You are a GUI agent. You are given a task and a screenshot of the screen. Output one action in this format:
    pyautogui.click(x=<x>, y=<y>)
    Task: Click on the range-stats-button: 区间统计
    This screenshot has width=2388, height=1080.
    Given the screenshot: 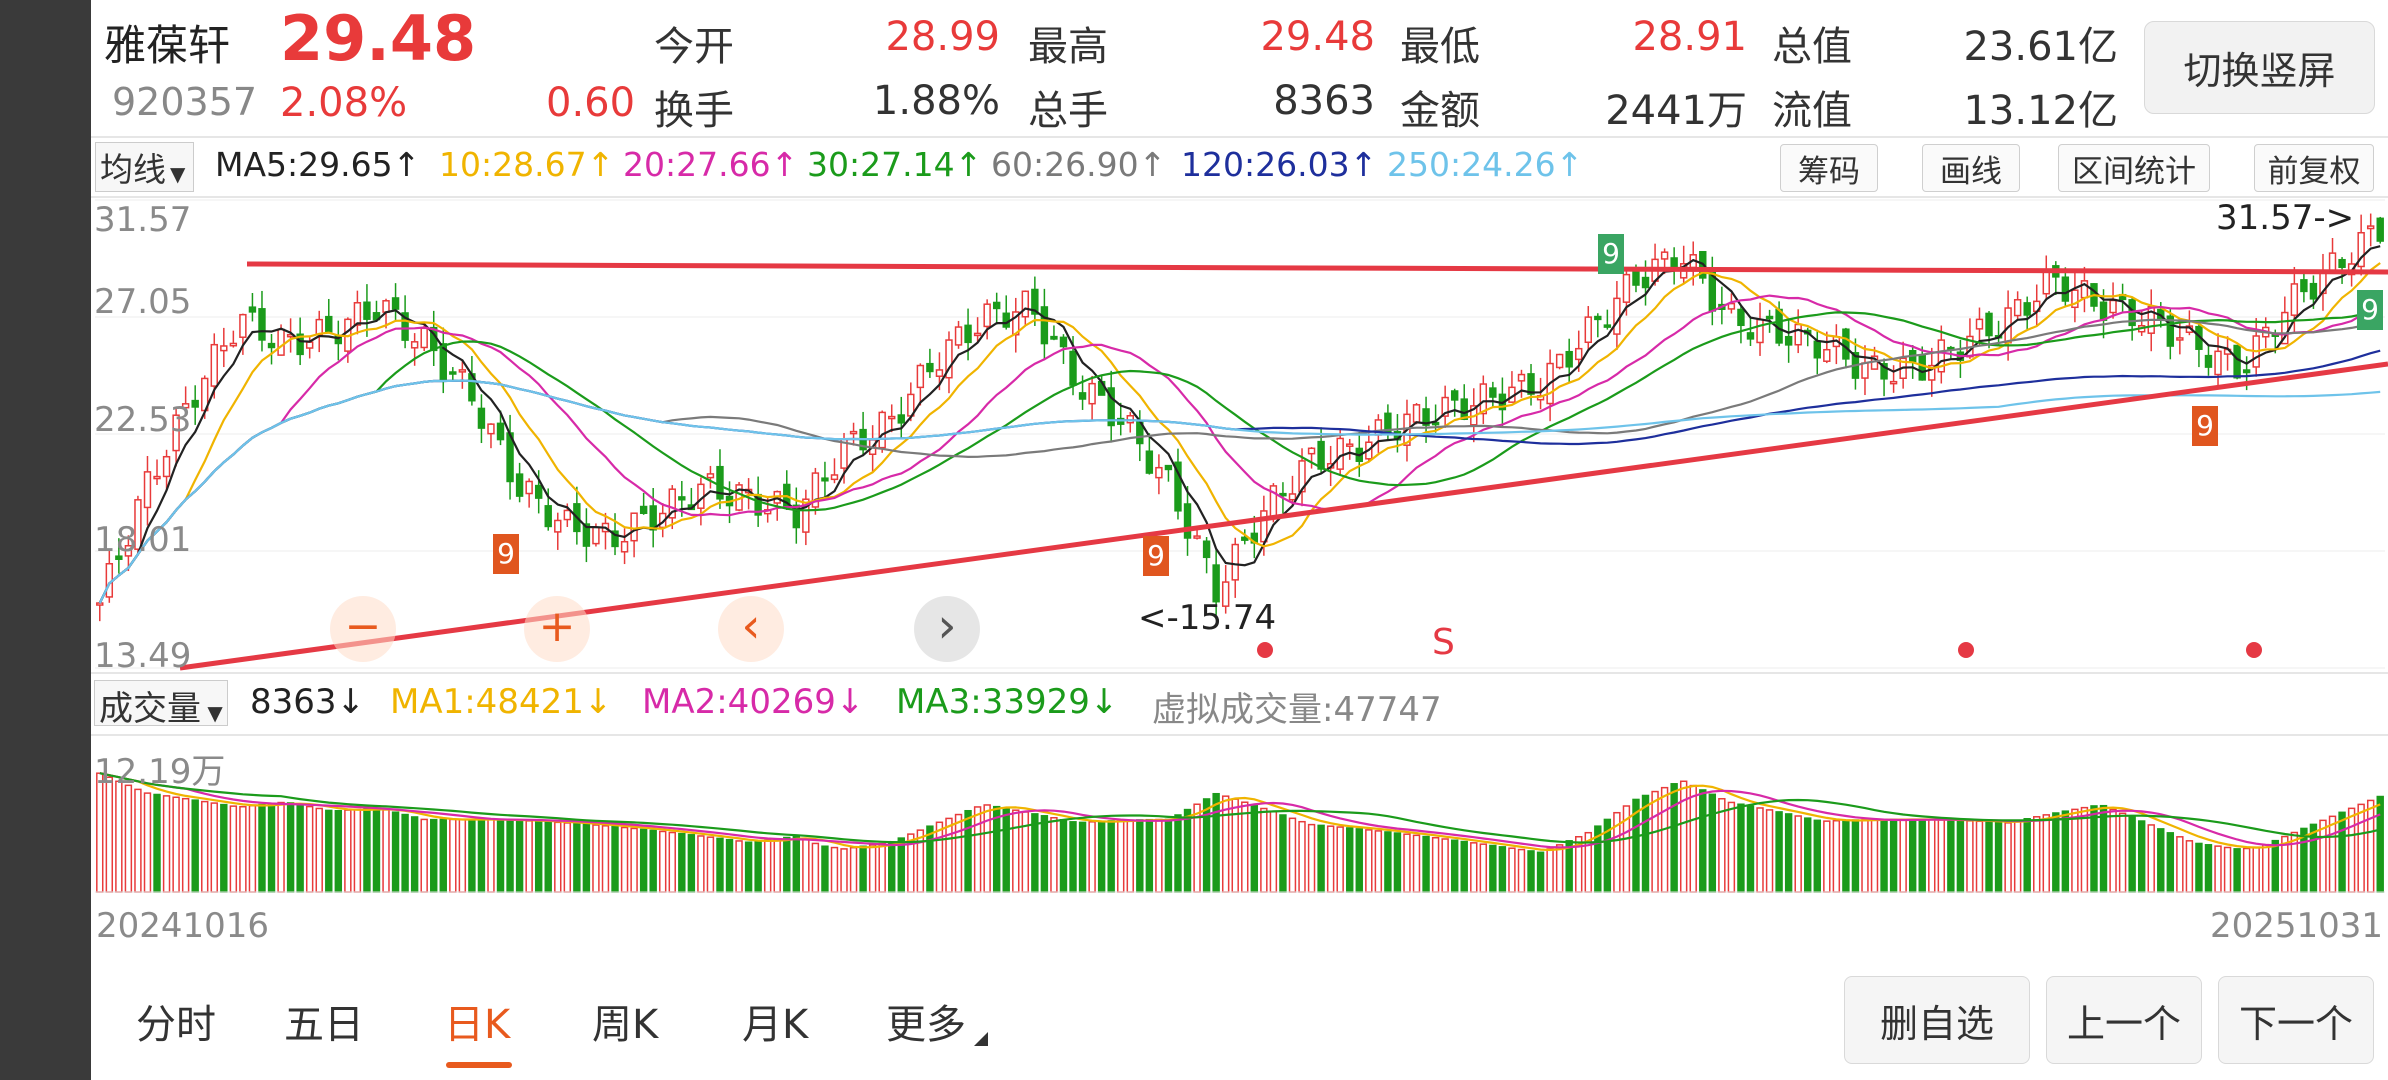 What is the action you would take?
    pyautogui.click(x=2134, y=168)
    